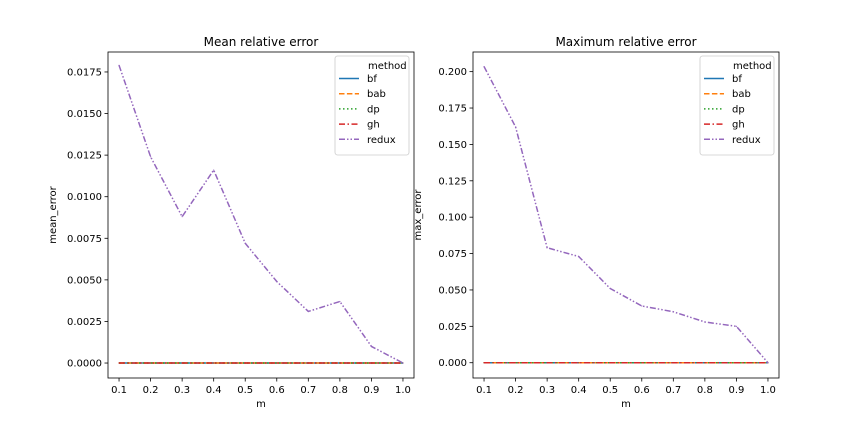 Image resolution: width=864 pixels, height=432 pixels. Describe the element at coordinates (452, 363) in the screenshot. I see `y-tick-label: 0.000` at that location.